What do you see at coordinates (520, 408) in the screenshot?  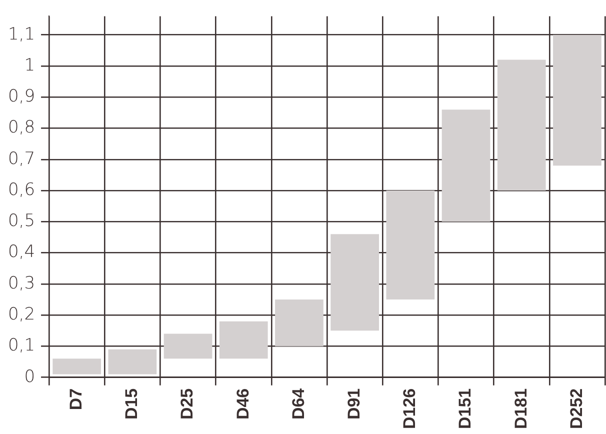 I see `x-tick-label: D181` at bounding box center [520, 408].